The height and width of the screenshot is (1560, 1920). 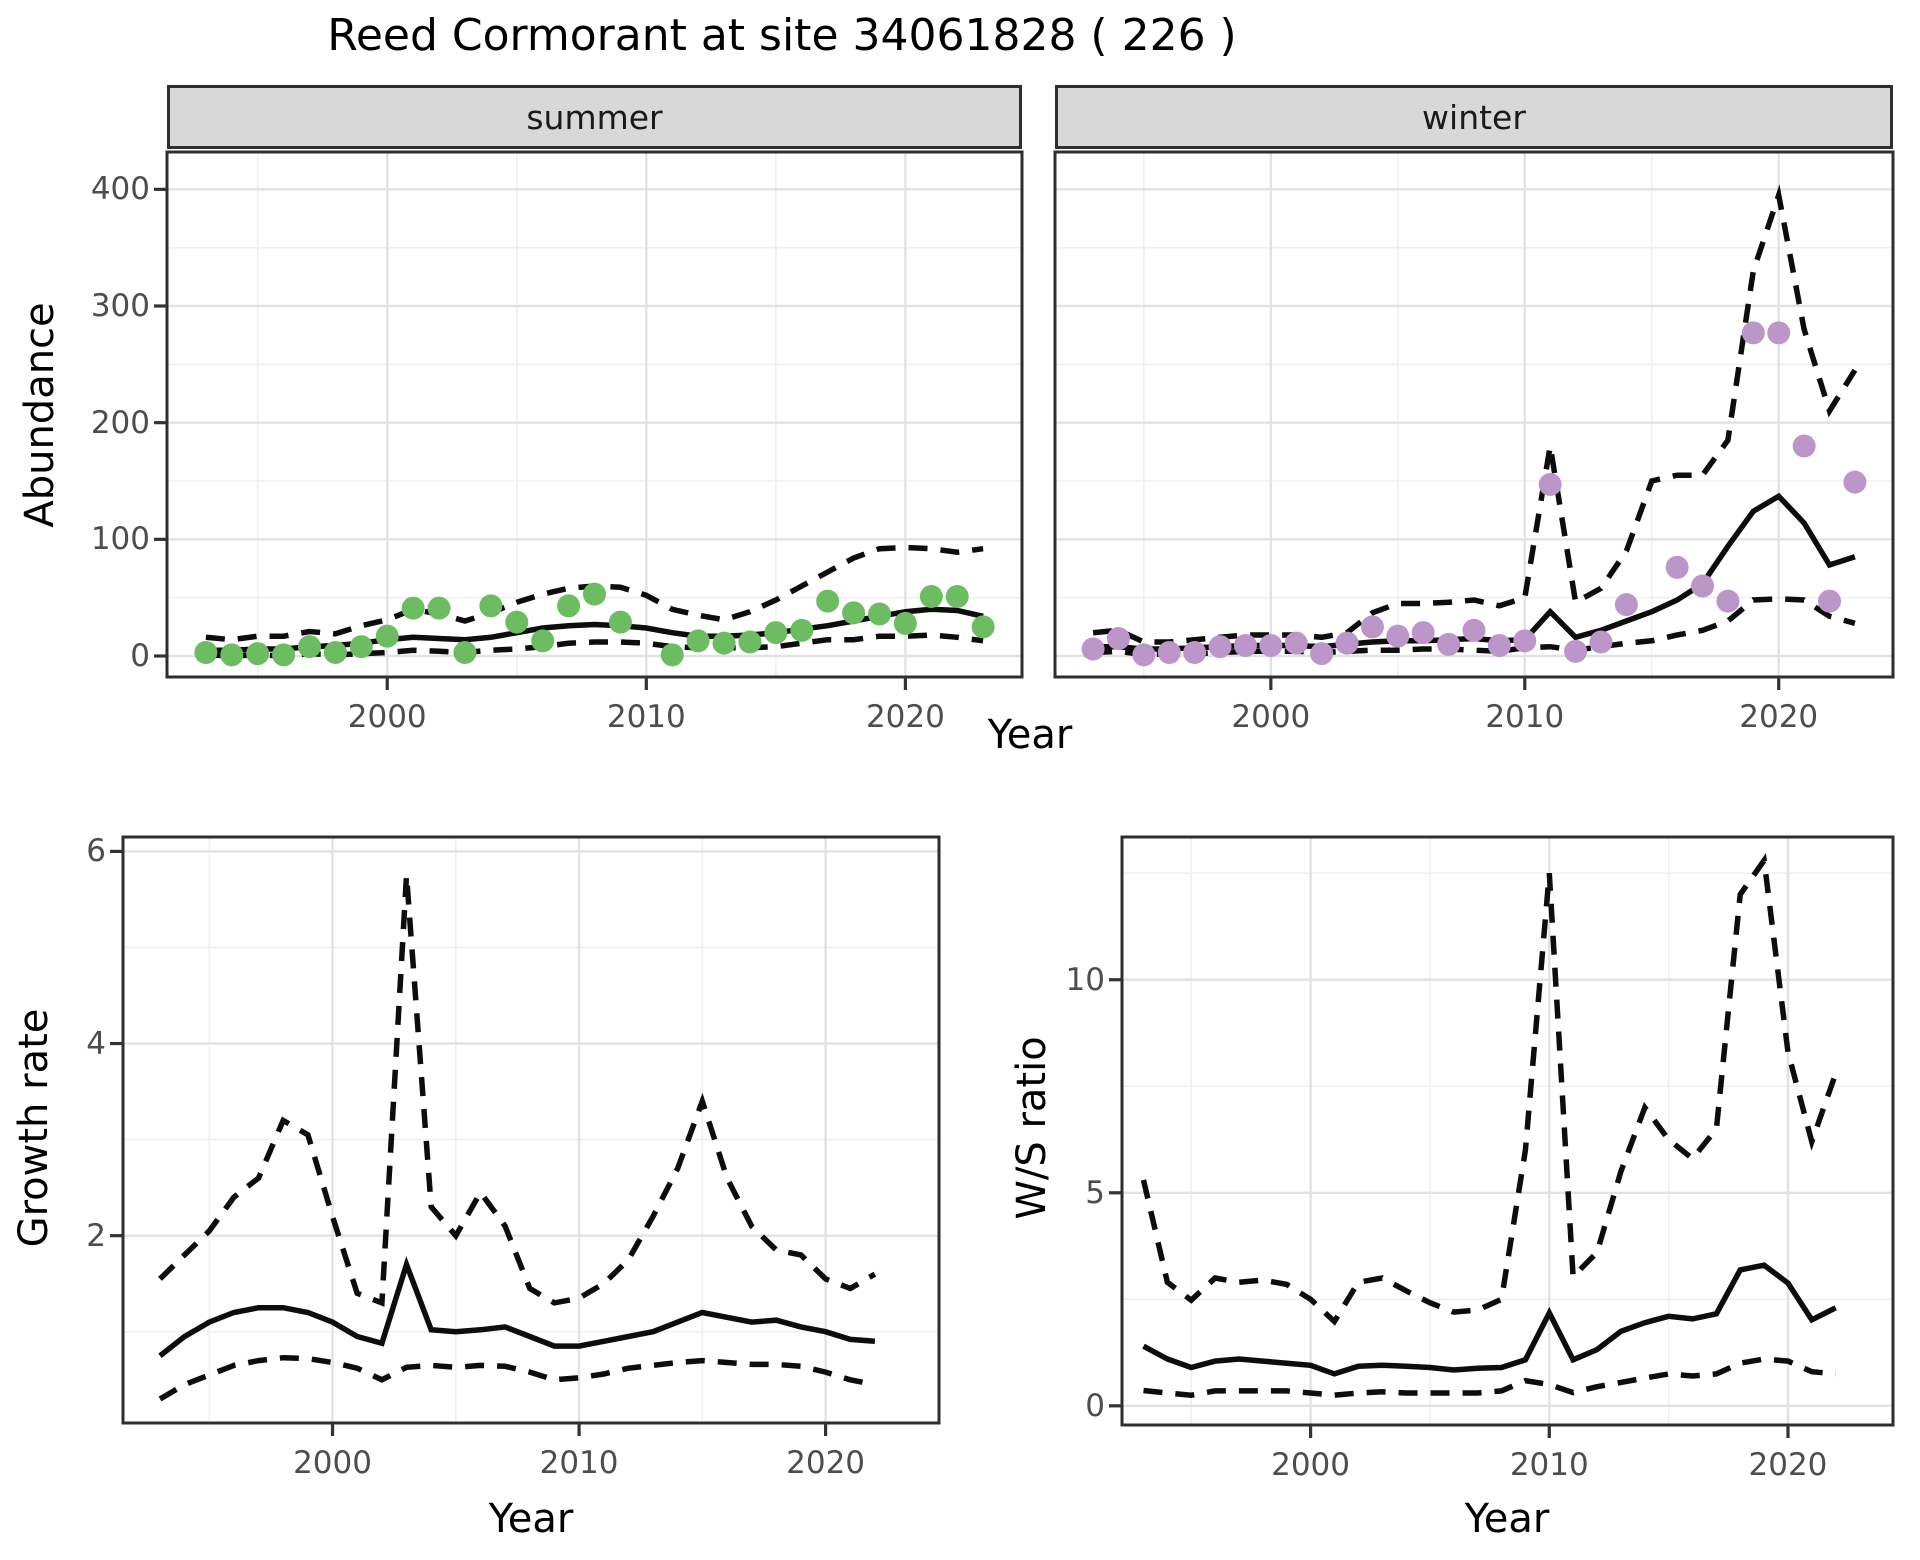 What do you see at coordinates (1507, 1519) in the screenshot?
I see `x-axis-title-year-ws: Year` at bounding box center [1507, 1519].